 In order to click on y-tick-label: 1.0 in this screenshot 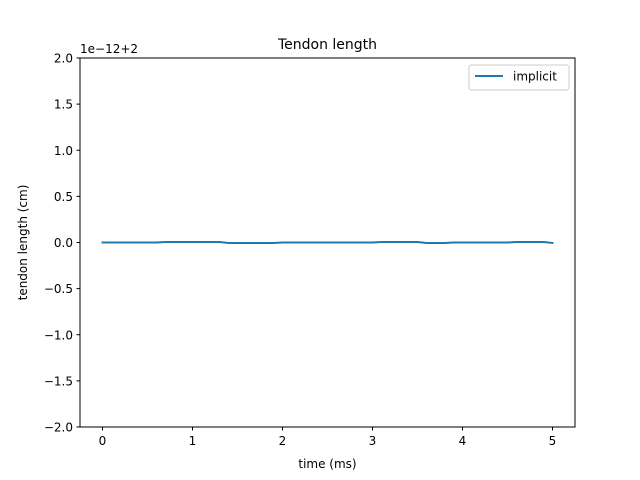, I will do `click(63, 151)`.